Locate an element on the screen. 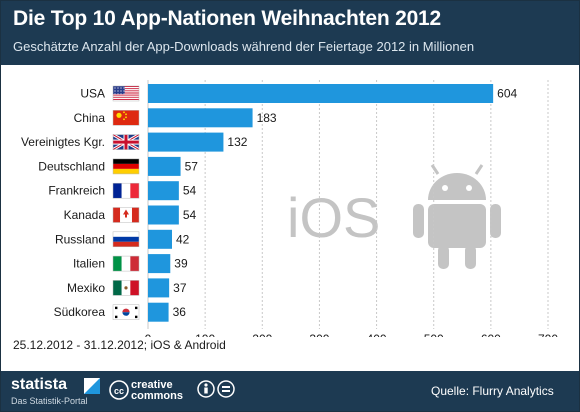 This screenshot has width=580, height=412. x-tick-label: 600 is located at coordinates (491, 334).